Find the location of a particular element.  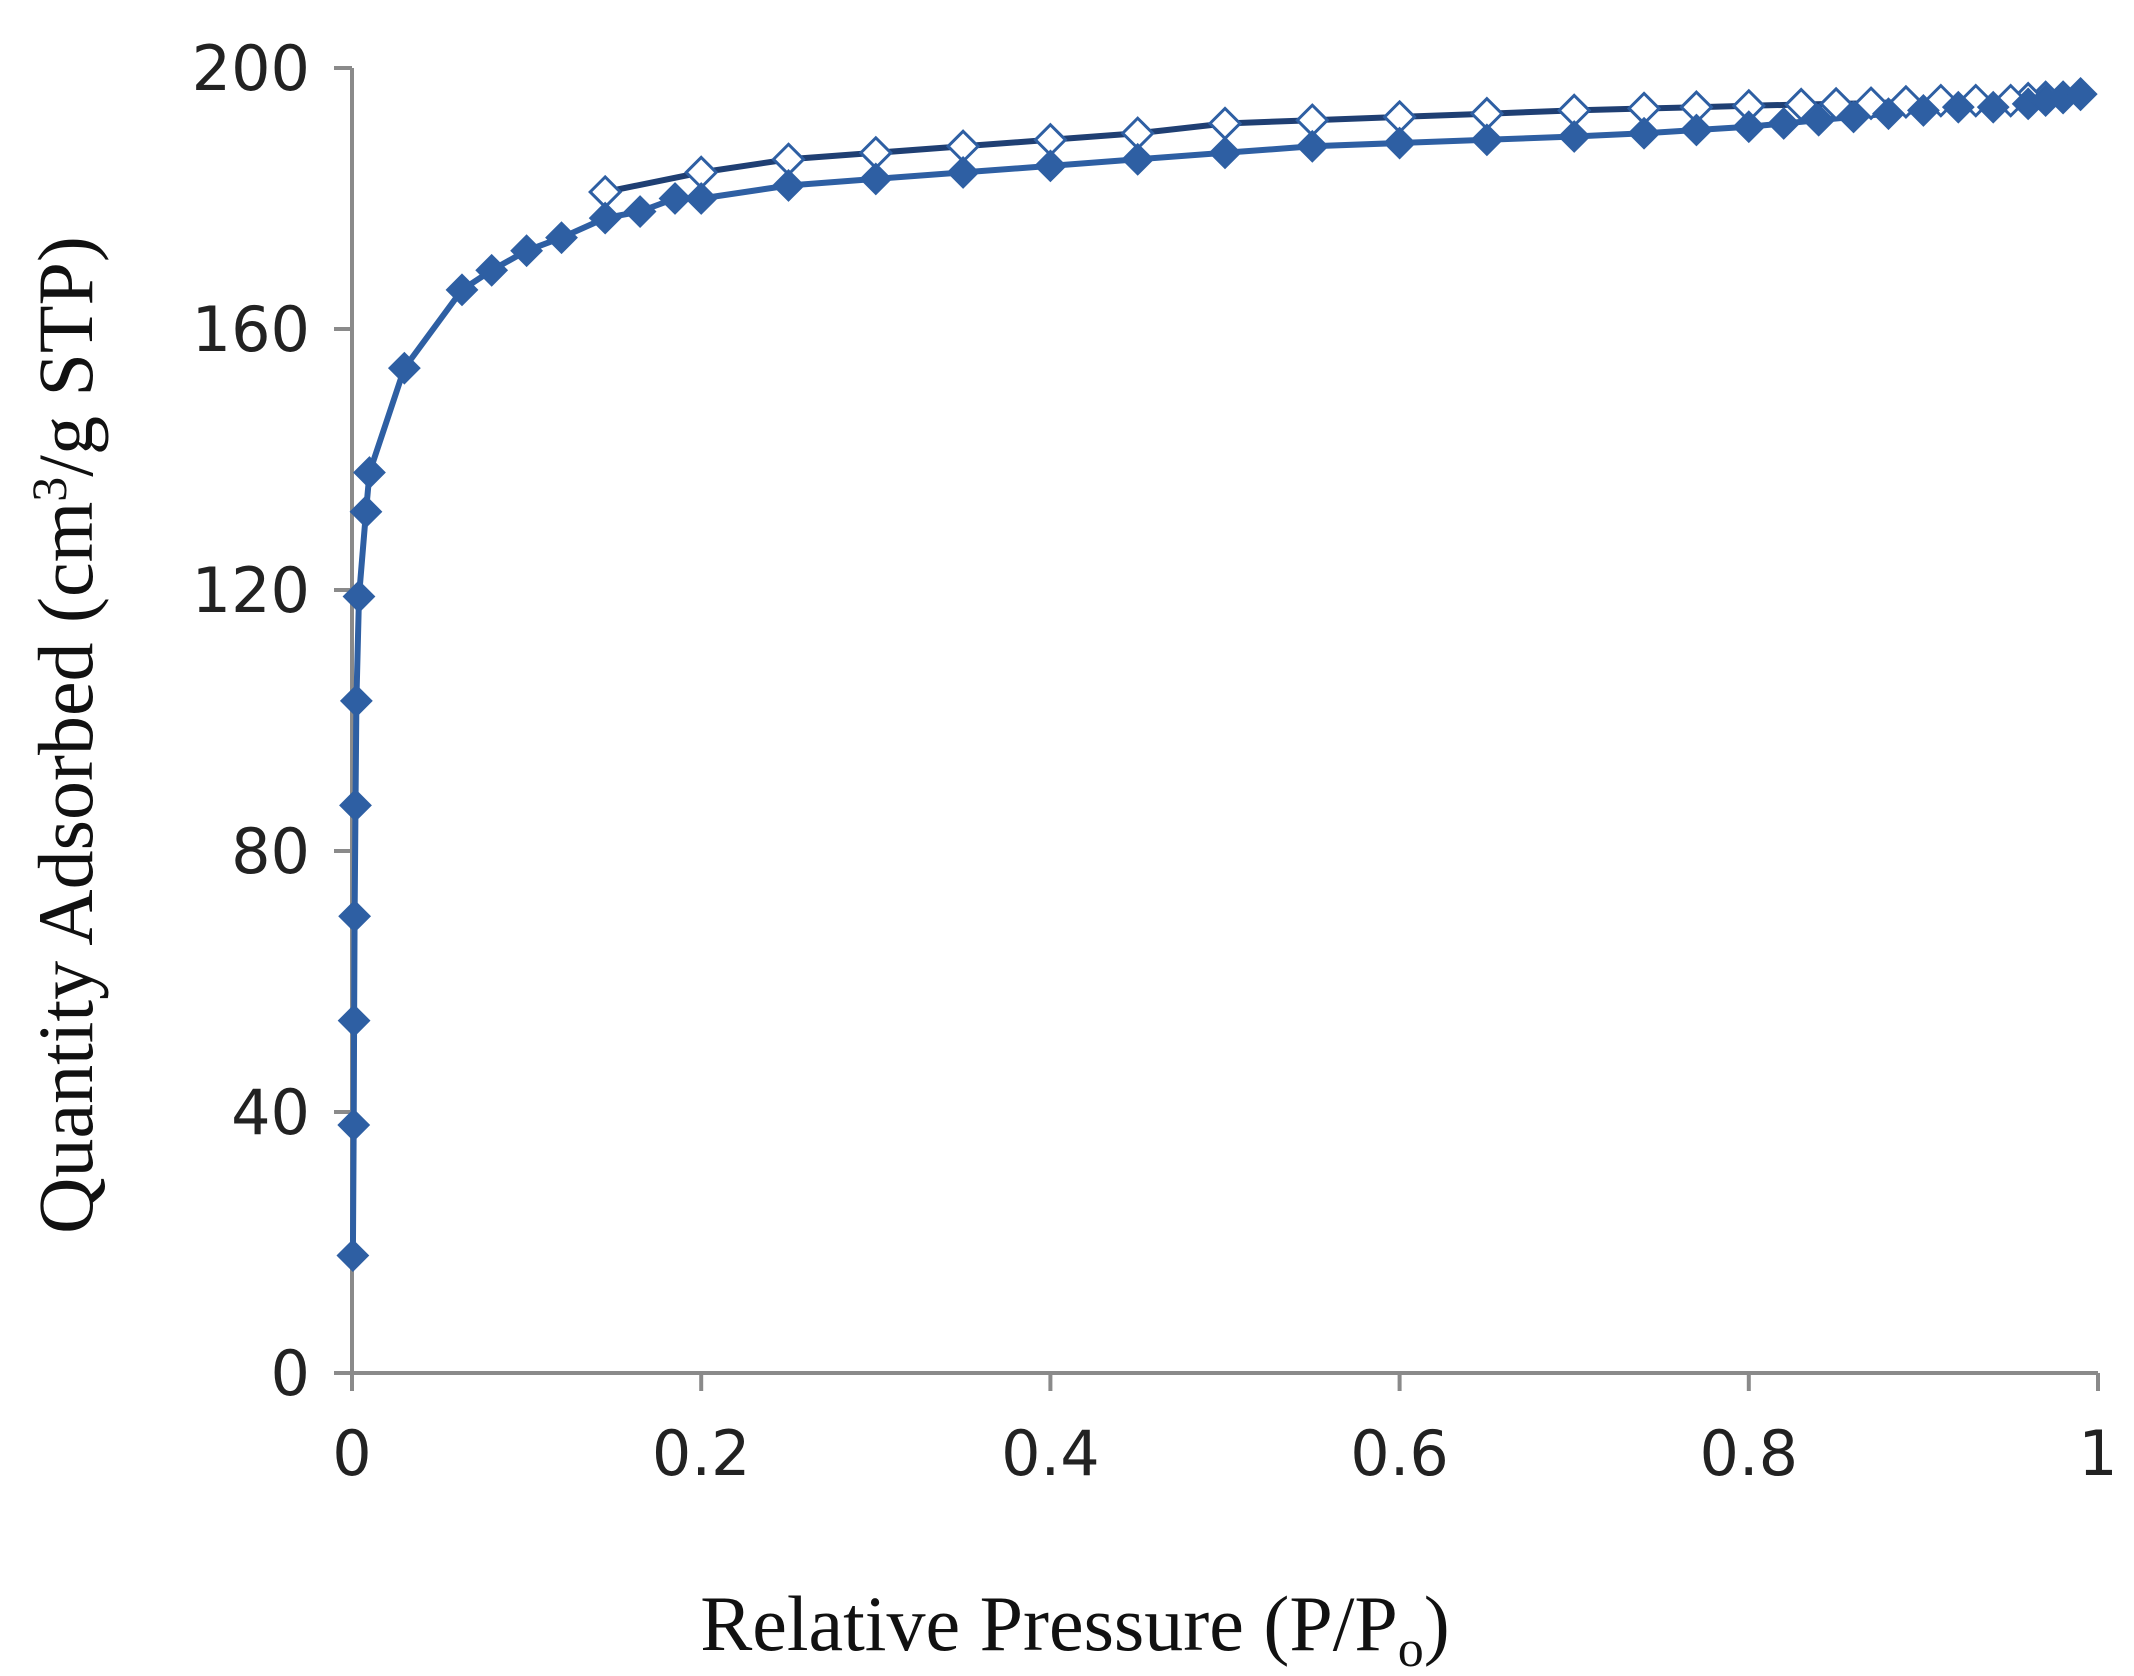

x-tick-label: 0.2 is located at coordinates (701, 1453).